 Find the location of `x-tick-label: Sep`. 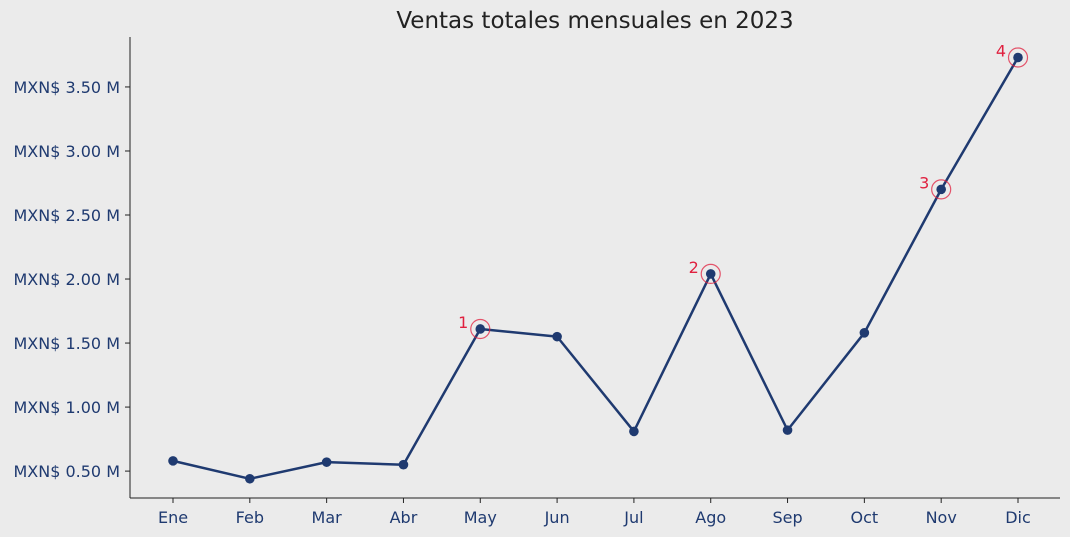

x-tick-label: Sep is located at coordinates (787, 517).